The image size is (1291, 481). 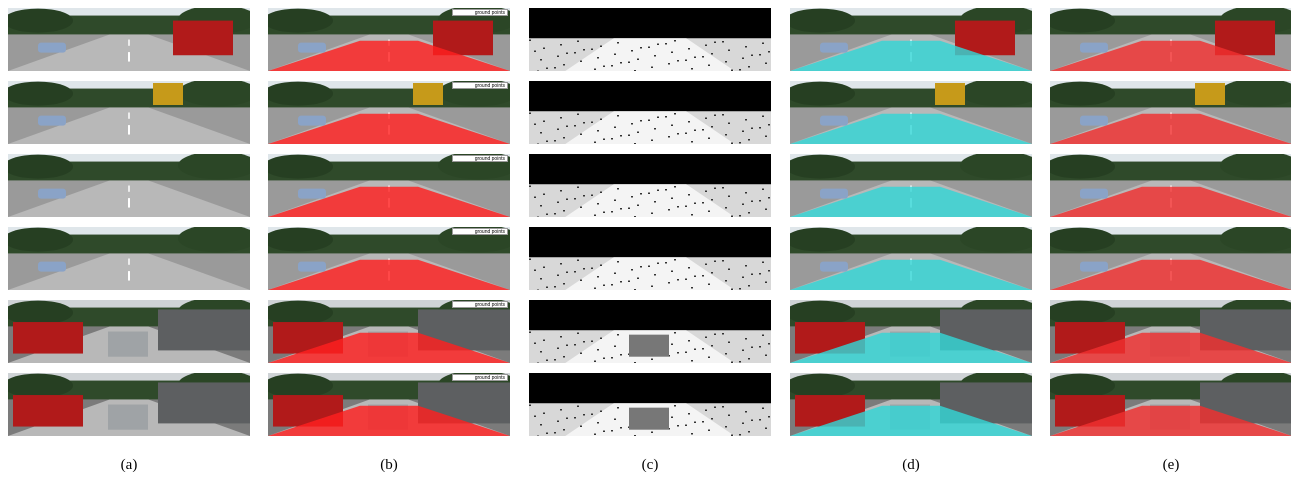 What do you see at coordinates (911, 465) in the screenshot?
I see `subfigure-caption: (d)` at bounding box center [911, 465].